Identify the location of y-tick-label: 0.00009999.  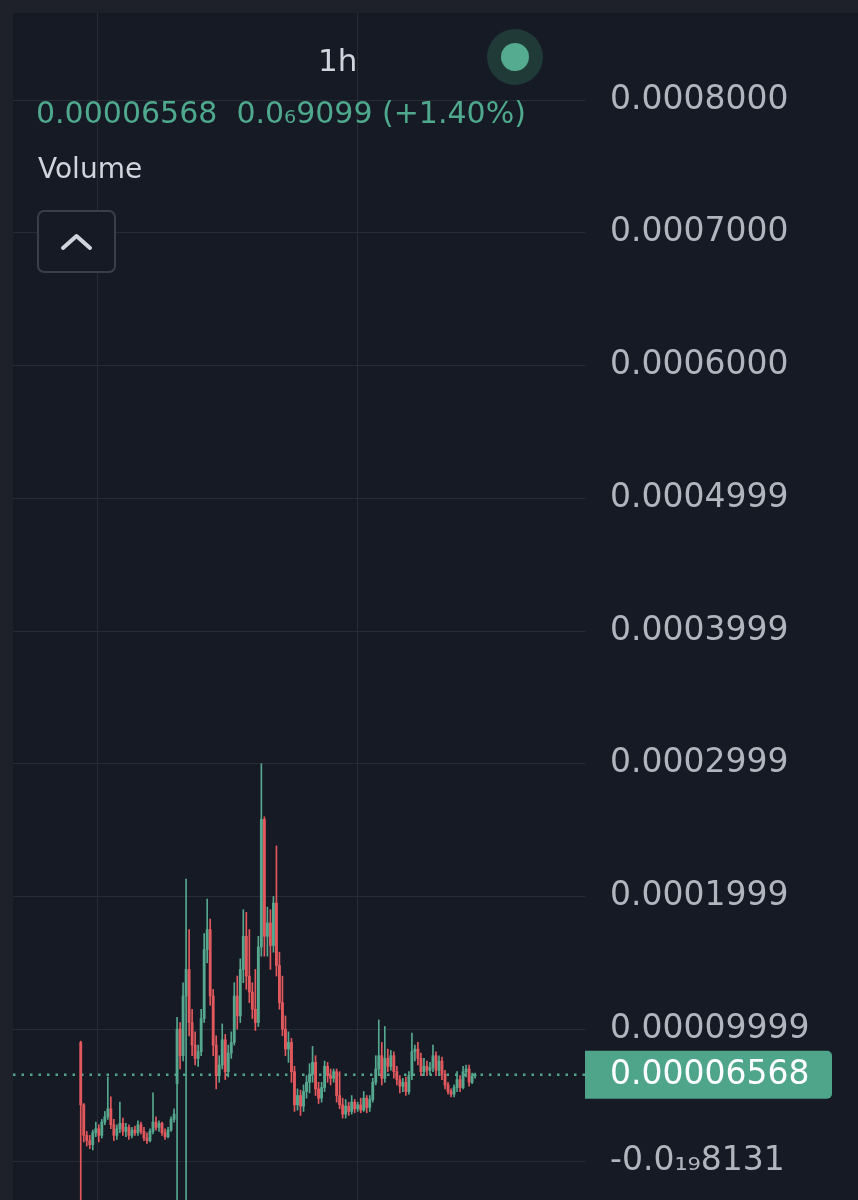
(710, 1026).